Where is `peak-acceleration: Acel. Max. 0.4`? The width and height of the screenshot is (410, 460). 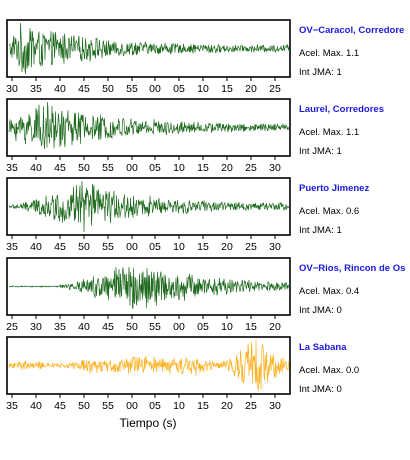 peak-acceleration: Acel. Max. 0.4 is located at coordinates (329, 291).